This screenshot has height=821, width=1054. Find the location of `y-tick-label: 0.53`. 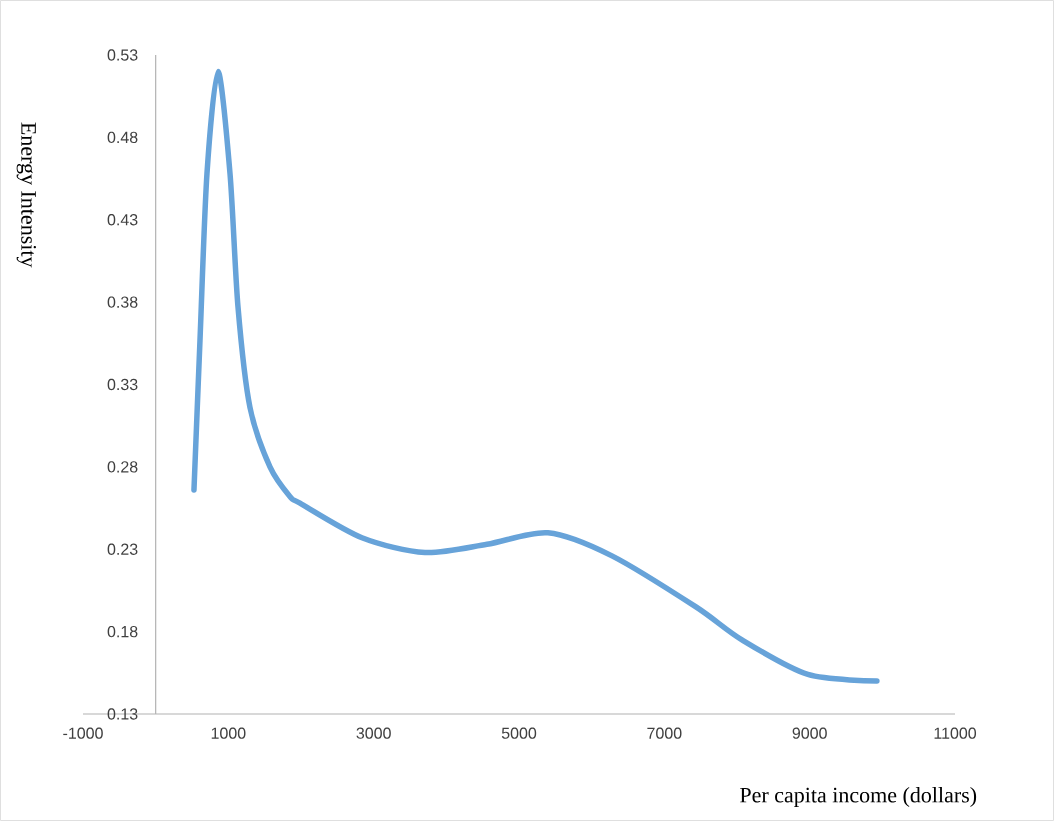

y-tick-label: 0.53 is located at coordinates (122, 55).